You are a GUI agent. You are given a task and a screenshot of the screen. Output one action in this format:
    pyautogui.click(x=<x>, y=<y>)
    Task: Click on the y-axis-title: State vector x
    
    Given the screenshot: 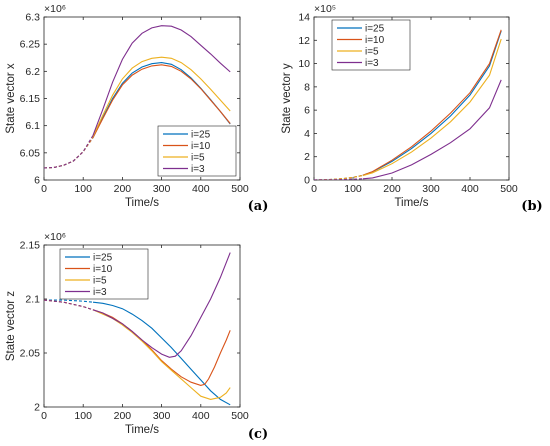 What is the action you would take?
    pyautogui.click(x=11, y=98)
    